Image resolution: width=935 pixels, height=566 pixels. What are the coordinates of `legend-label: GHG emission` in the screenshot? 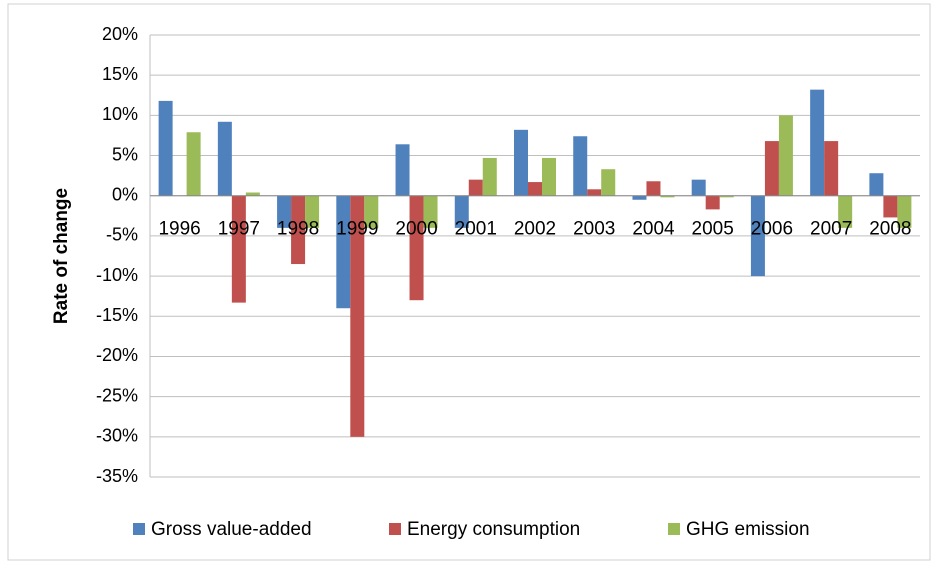 It's located at (748, 529).